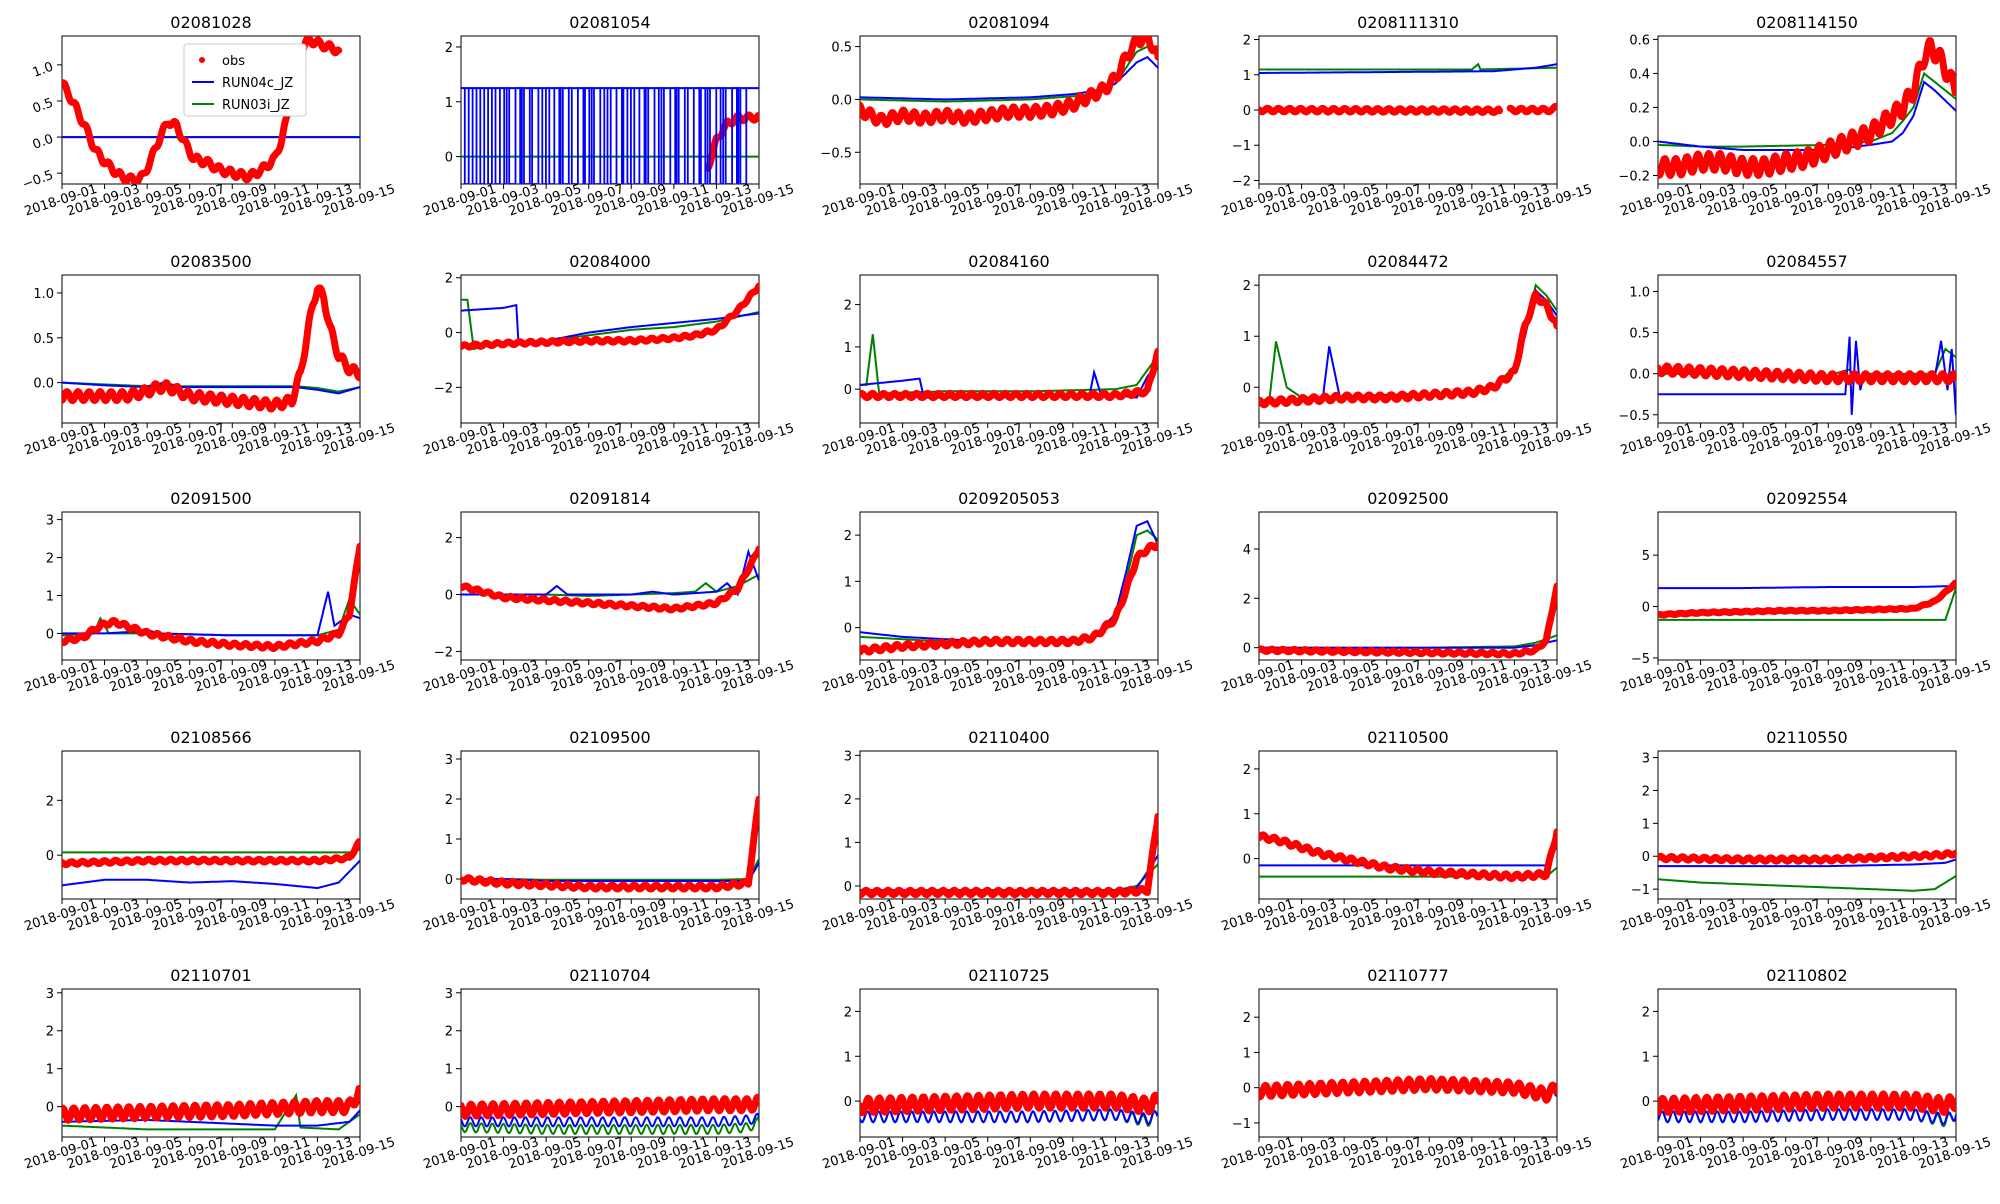  I want to click on y-tick-label: 3, so click(848, 756).